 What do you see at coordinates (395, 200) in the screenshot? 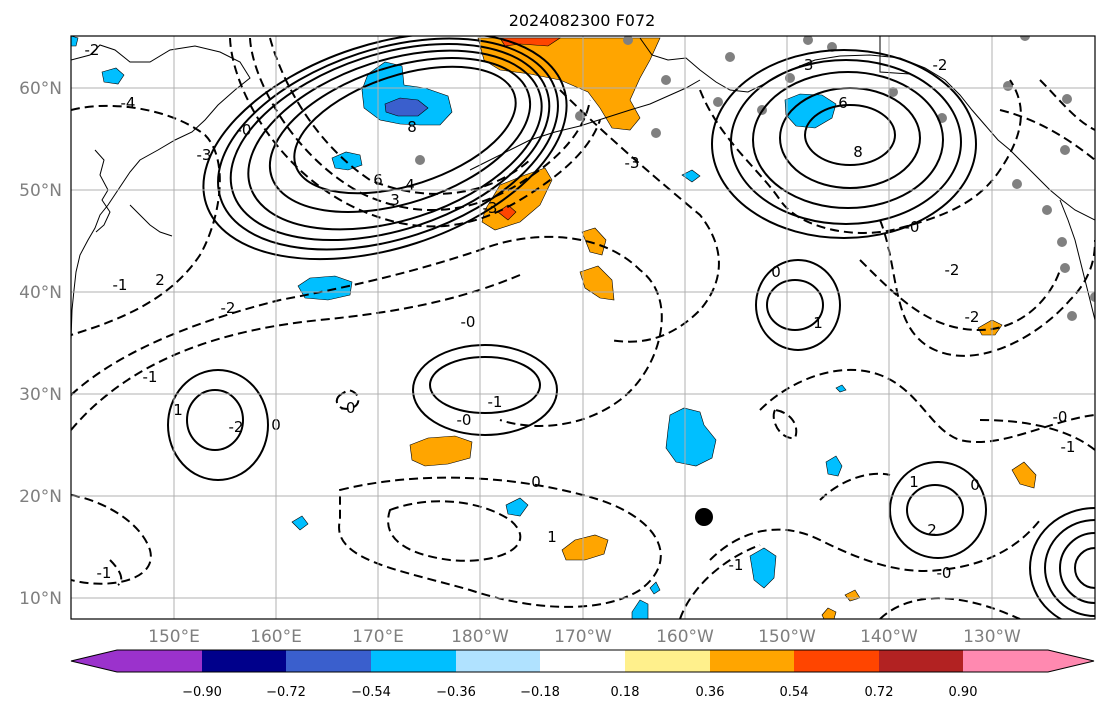
I see `contour-label: 3` at bounding box center [395, 200].